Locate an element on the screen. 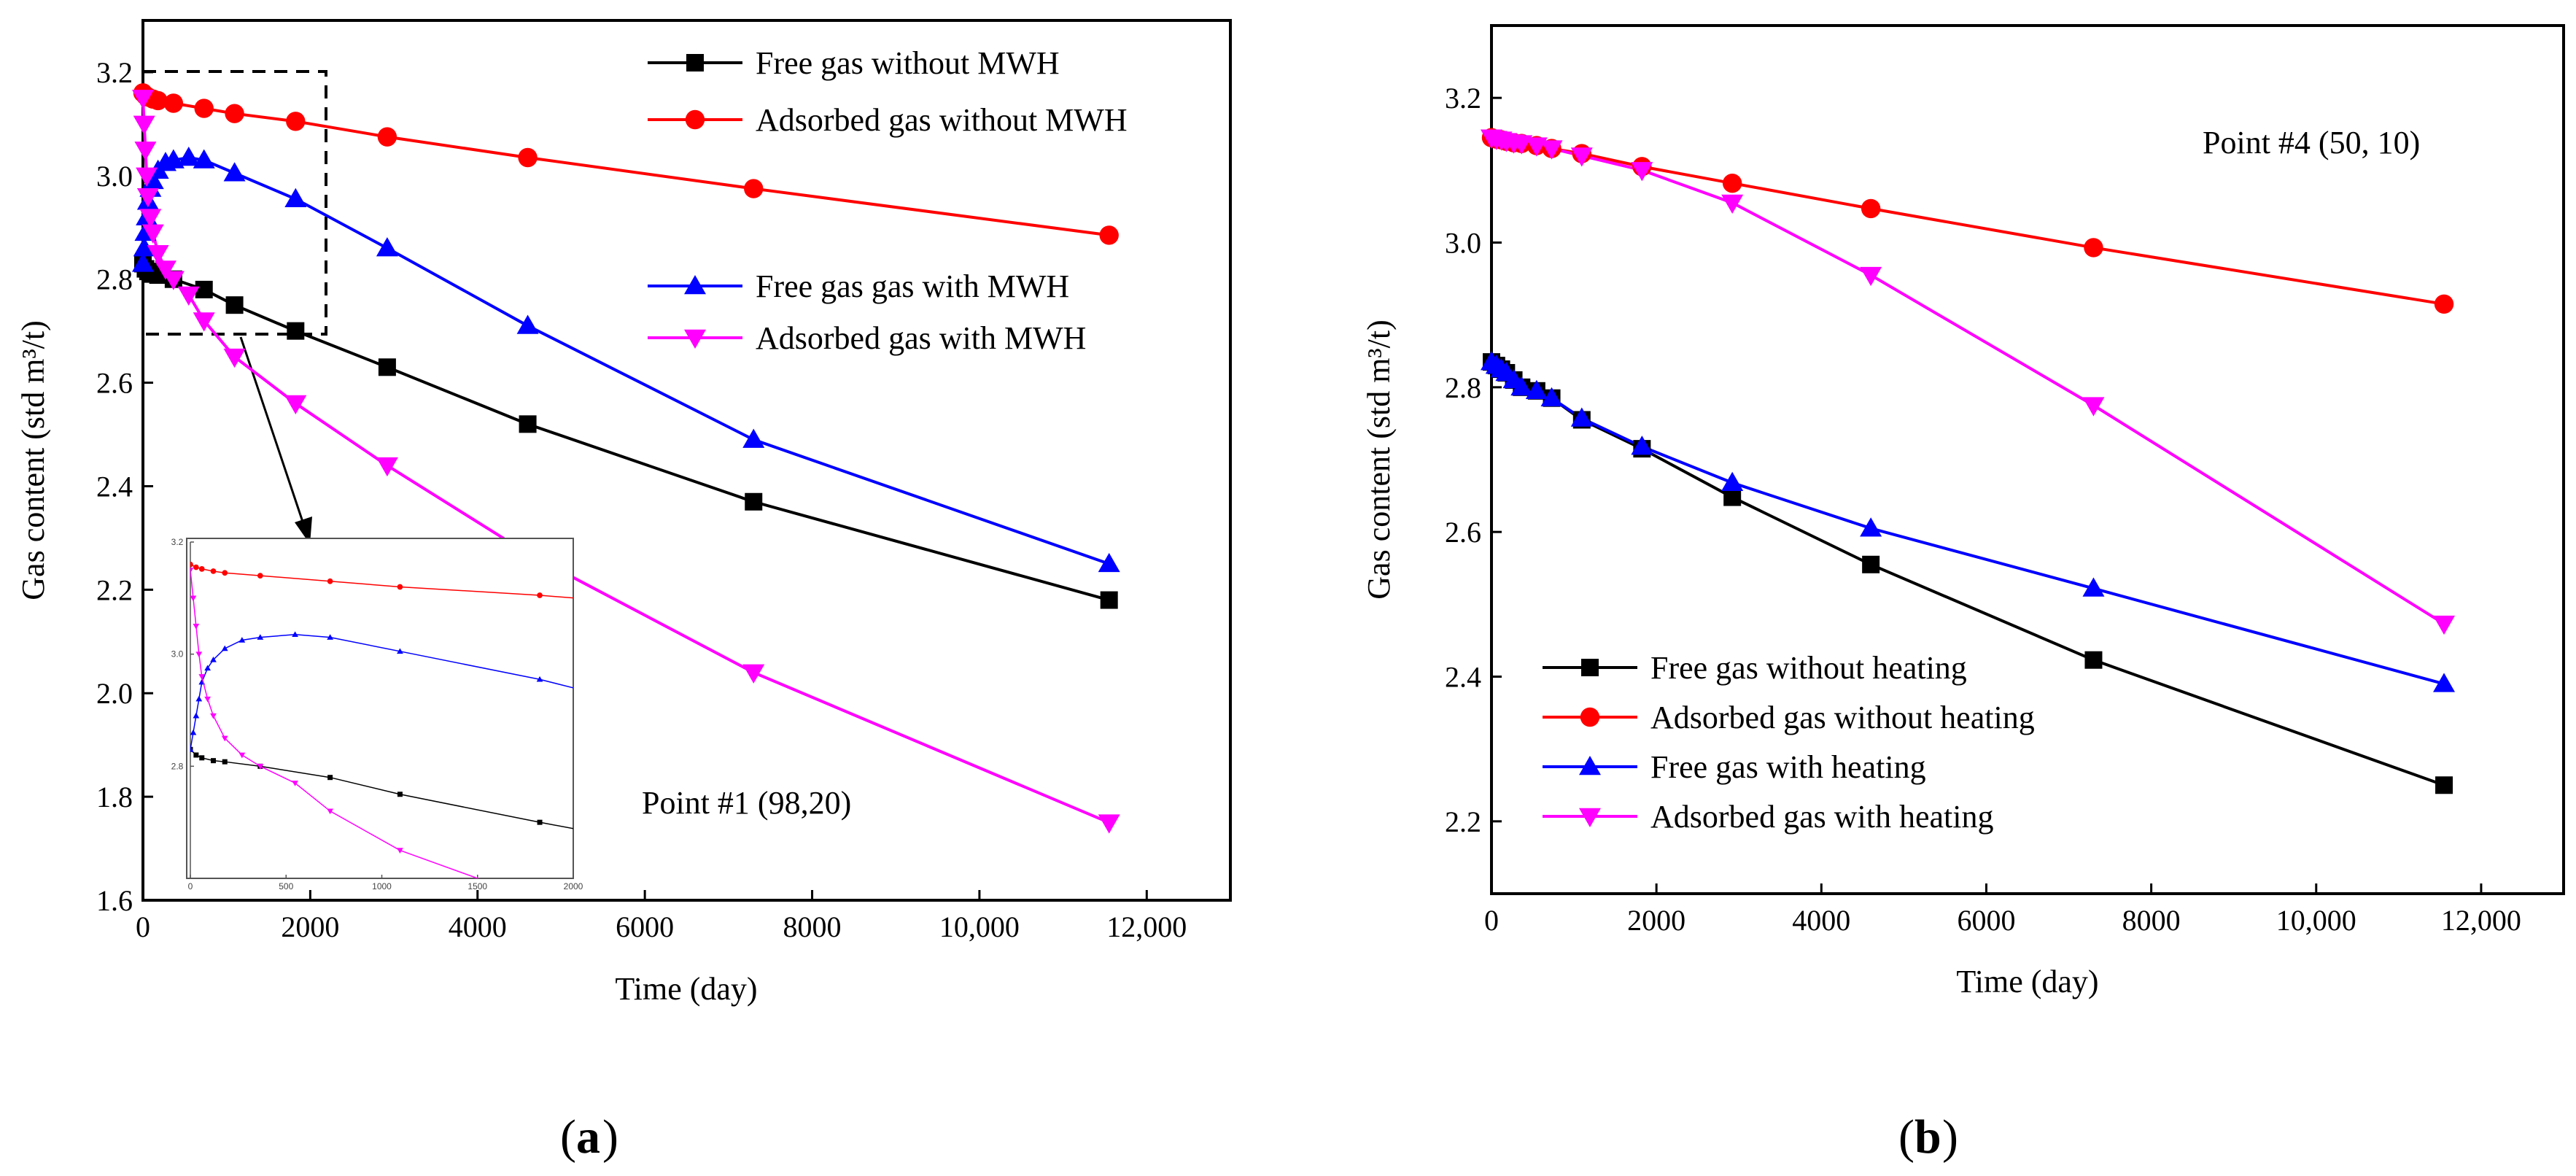  panel-label-b: ( b ) is located at coordinates (1928, 1137).